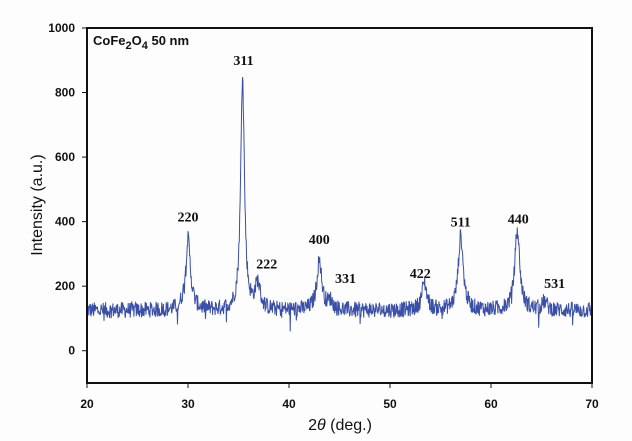  What do you see at coordinates (554, 284) in the screenshot?
I see `peak-label-531: 531` at bounding box center [554, 284].